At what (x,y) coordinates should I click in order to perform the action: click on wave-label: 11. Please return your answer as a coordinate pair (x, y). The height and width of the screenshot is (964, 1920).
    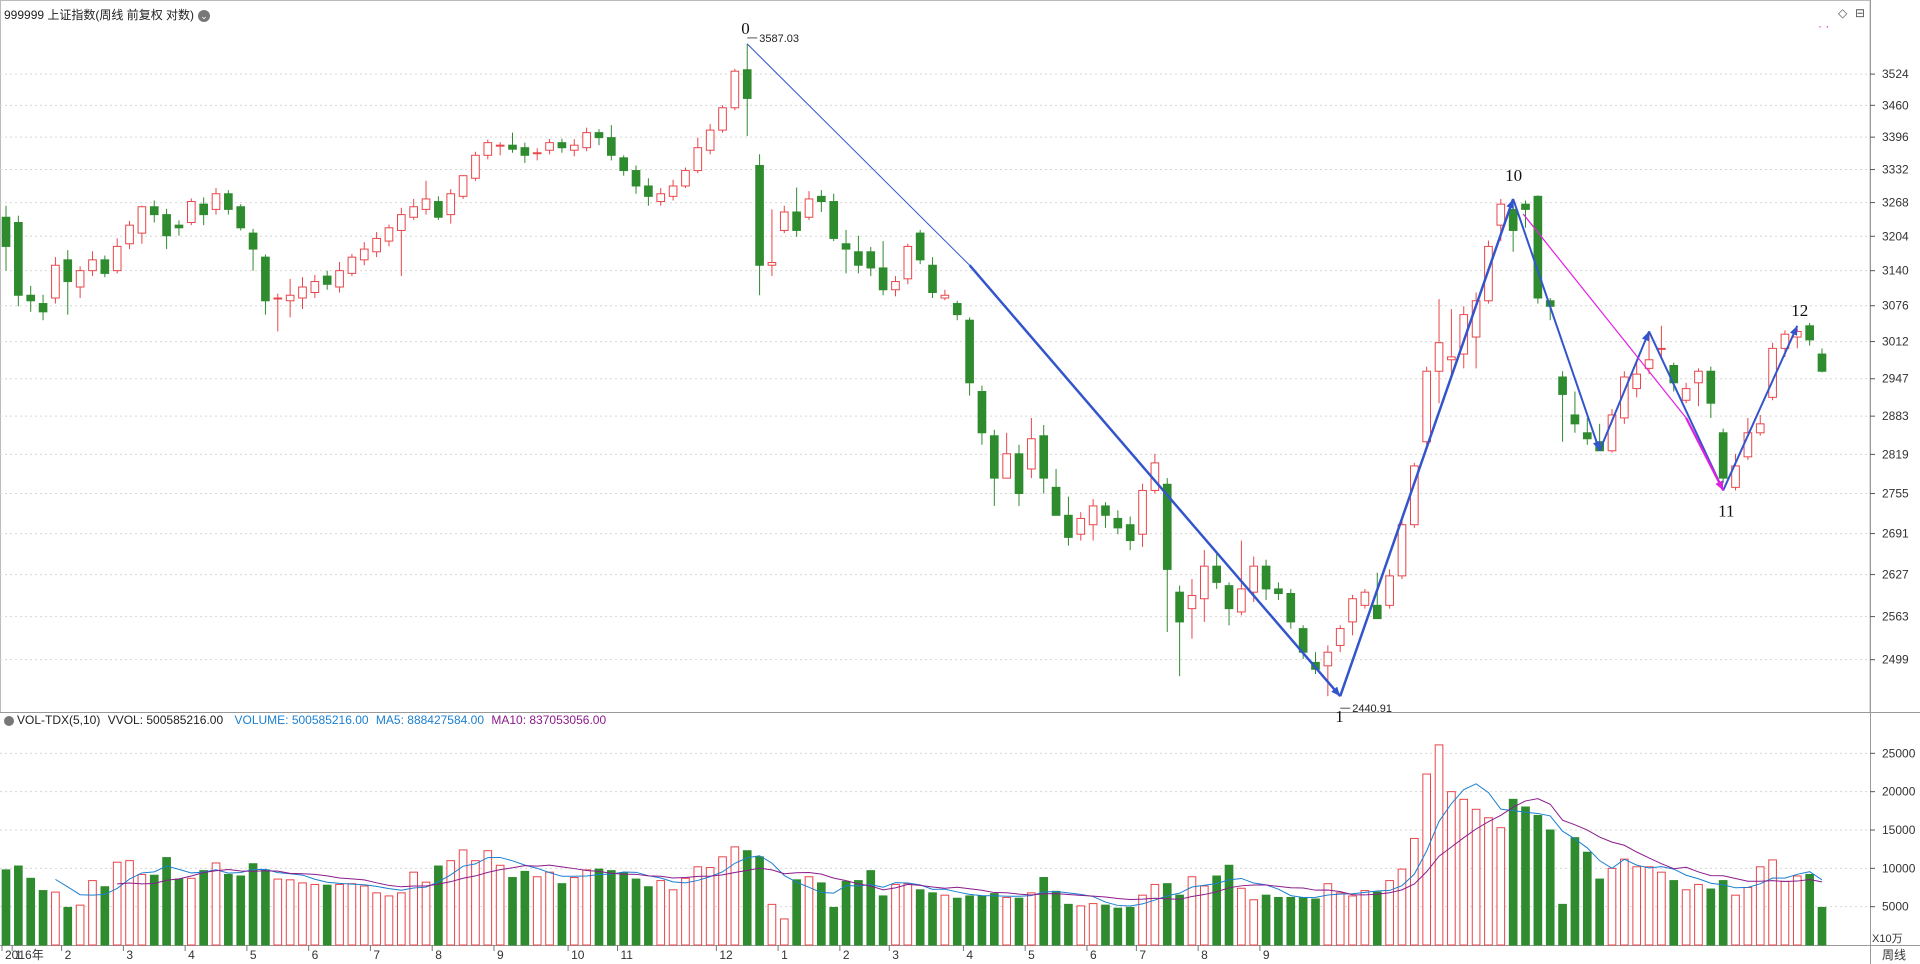
    Looking at the image, I should click on (1726, 510).